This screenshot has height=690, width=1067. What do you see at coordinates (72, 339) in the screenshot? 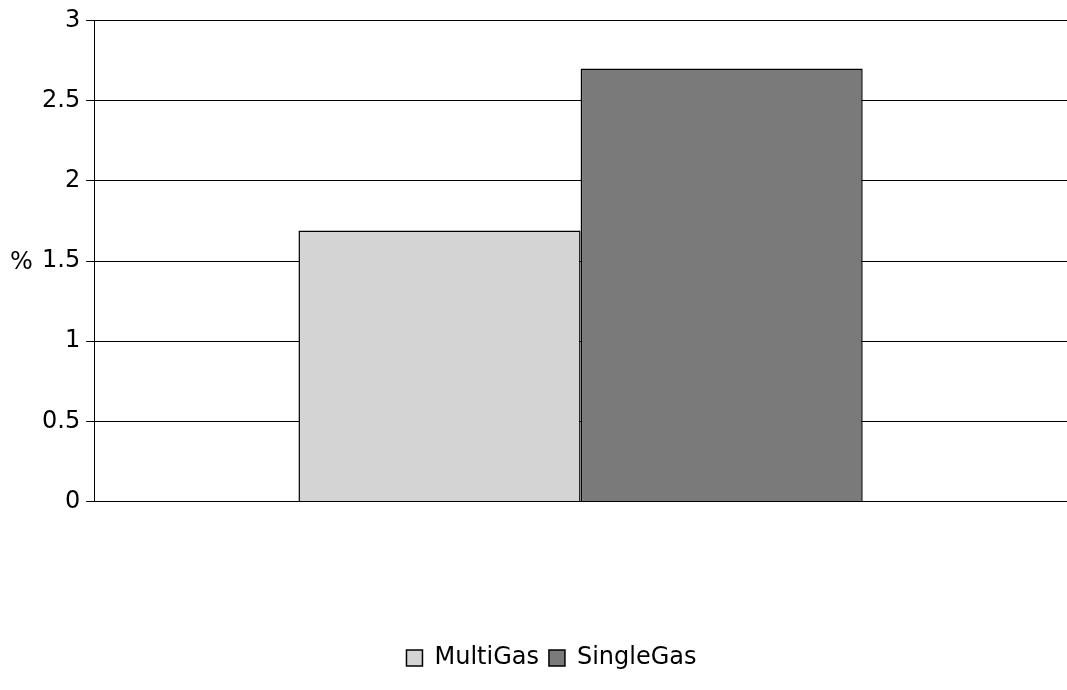
I see `y-tick-label: 1` at bounding box center [72, 339].